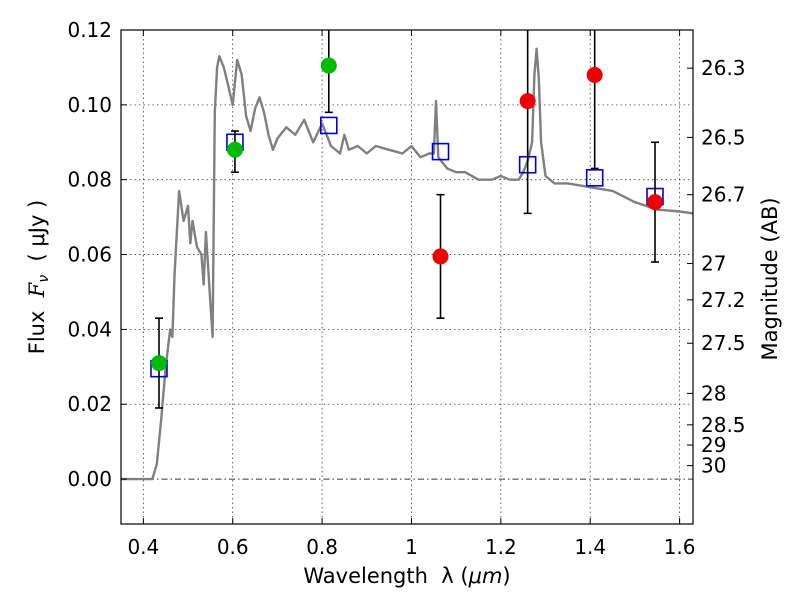 This screenshot has width=800, height=600. I want to click on y-tick-label: 0.04, so click(89, 329).